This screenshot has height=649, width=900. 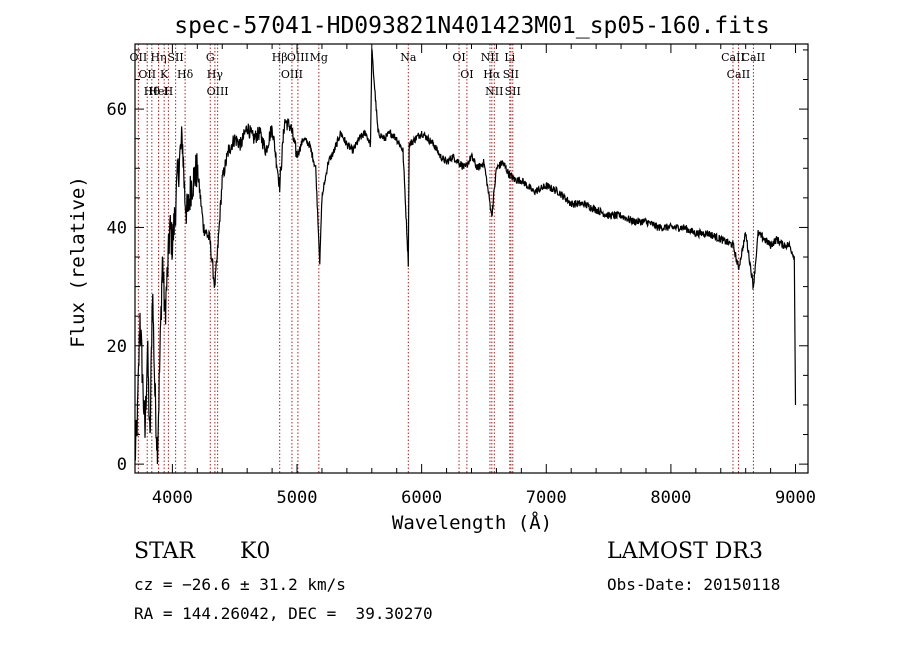 I want to click on x-tick-label: 7000, so click(x=546, y=498).